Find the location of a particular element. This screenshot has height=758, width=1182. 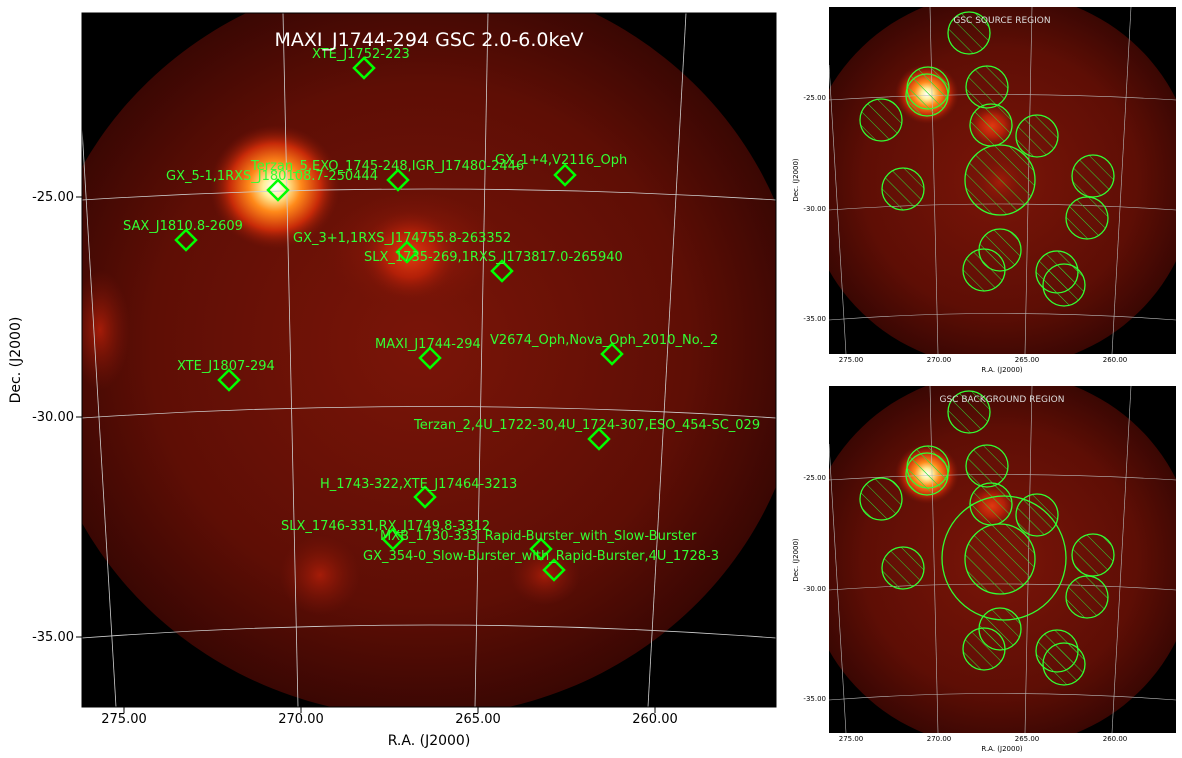

source-label-gx31: GX_3+1,1RXS_J174755.8-263352 is located at coordinates (402, 238).